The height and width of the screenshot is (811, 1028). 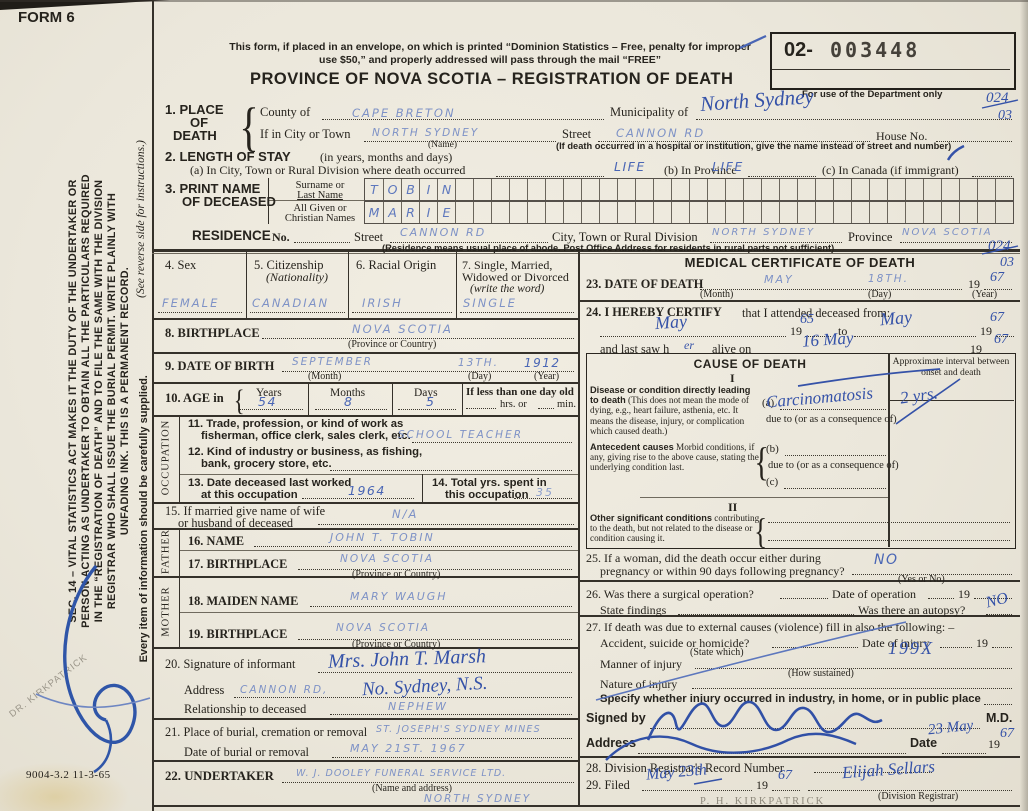 What do you see at coordinates (1005, 115) in the screenshot?
I see `dept-code-top2: 03` at bounding box center [1005, 115].